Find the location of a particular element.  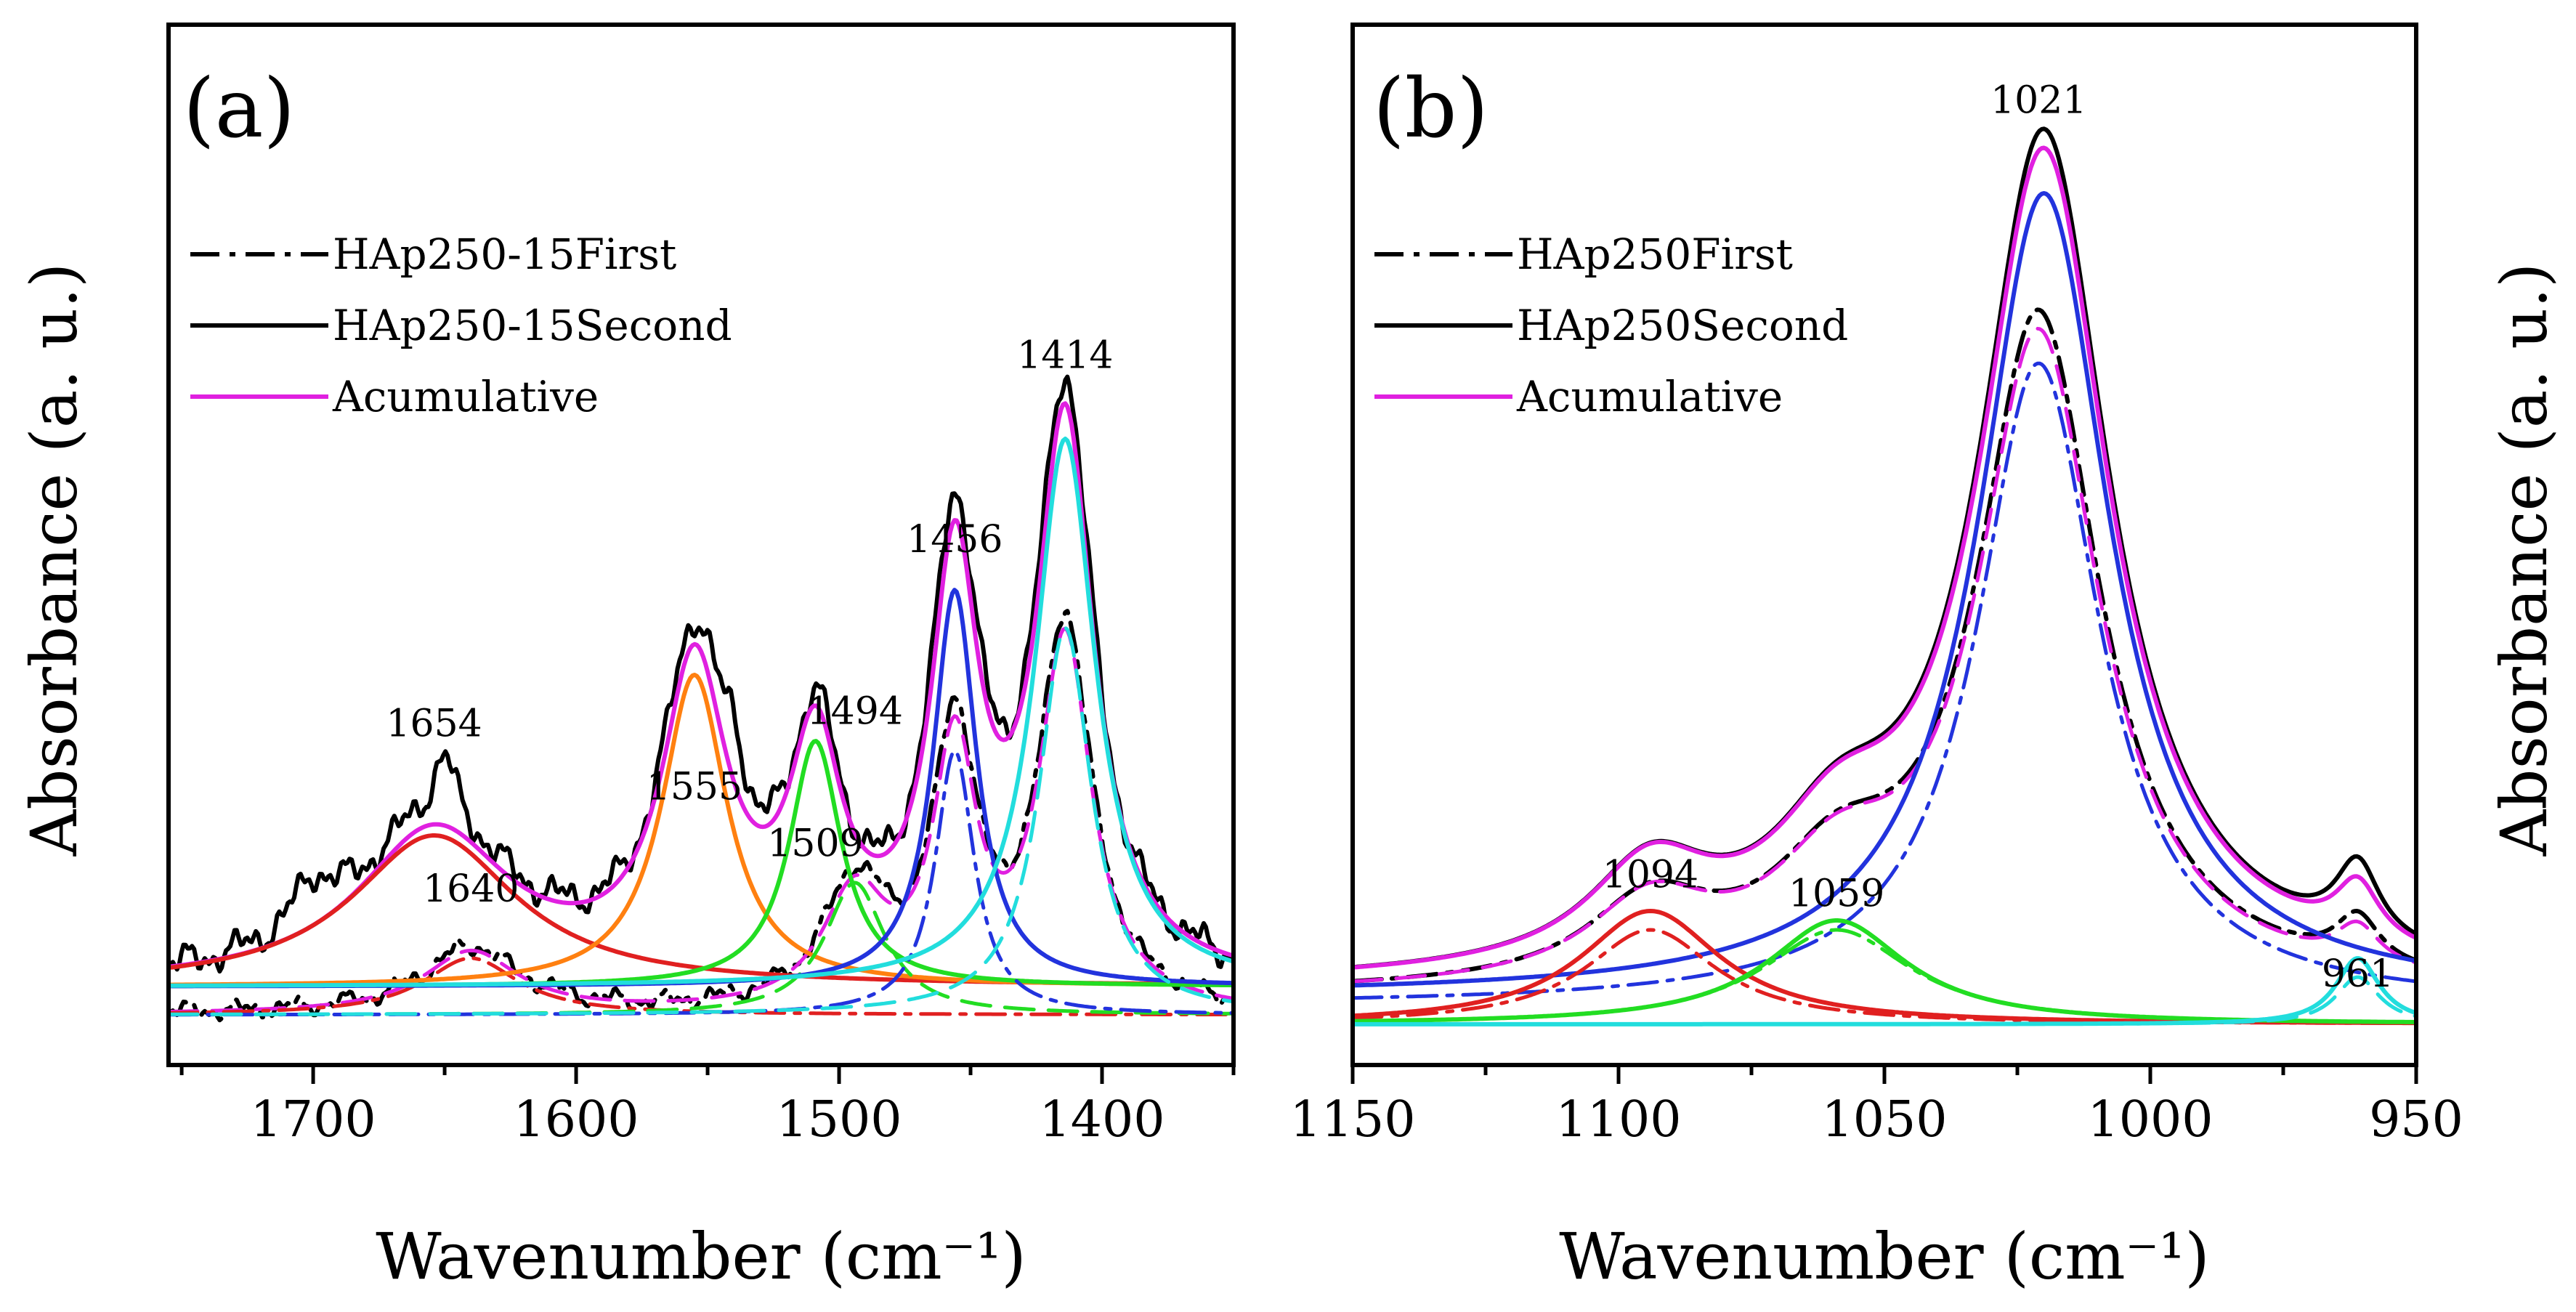

x-tick-label: 1150 is located at coordinates (1352, 1120).